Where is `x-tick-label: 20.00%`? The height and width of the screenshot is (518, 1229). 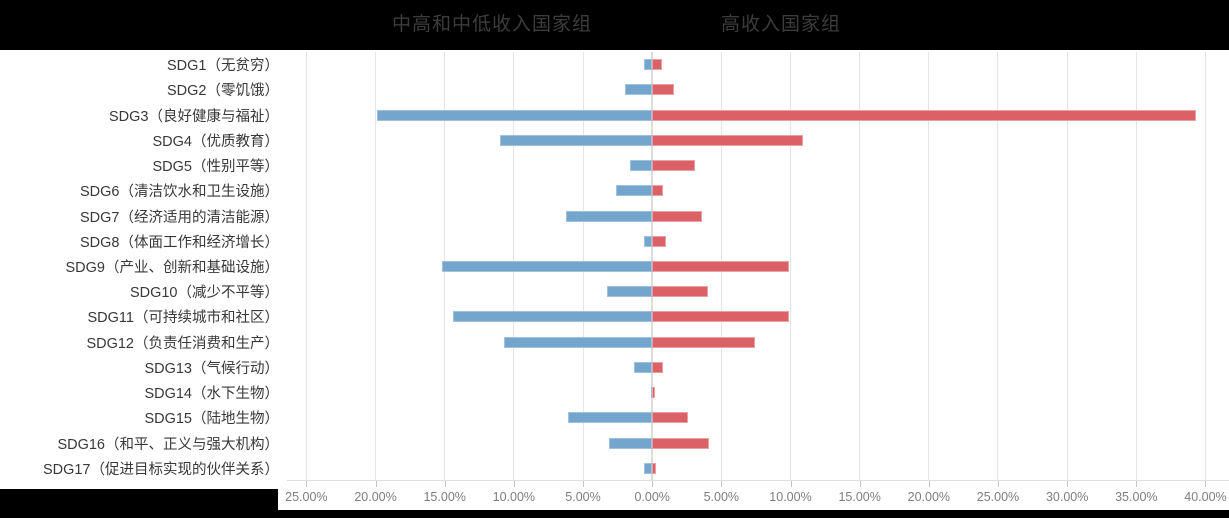 x-tick-label: 20.00% is located at coordinates (929, 497).